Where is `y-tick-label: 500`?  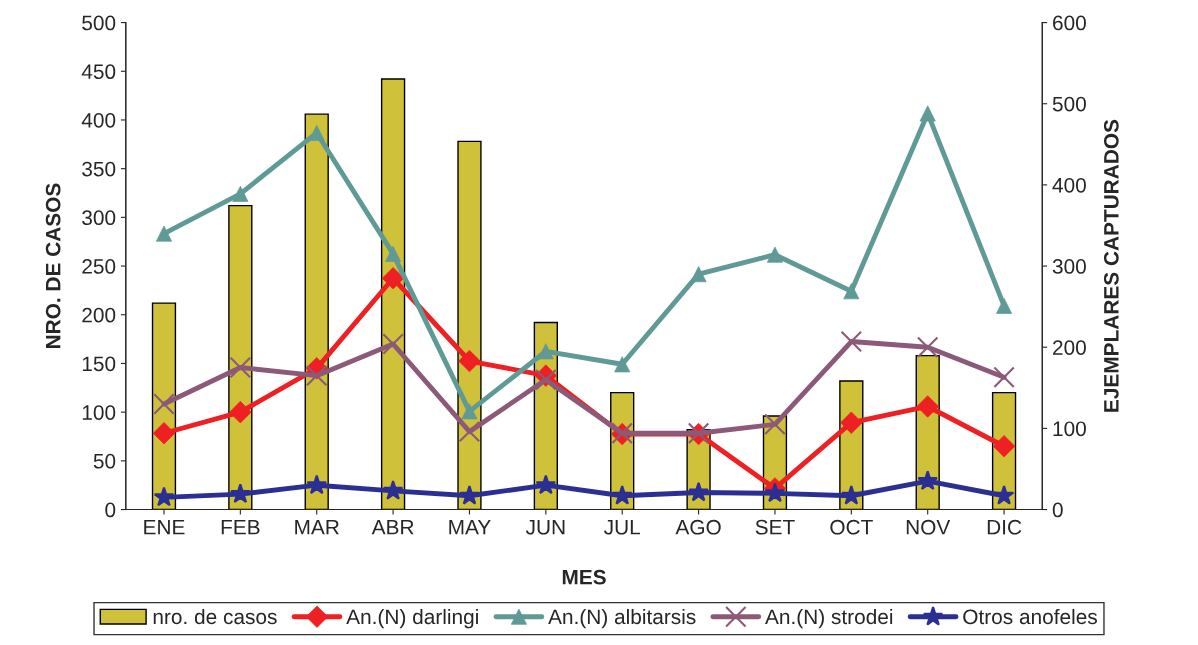 y-tick-label: 500 is located at coordinates (99, 23).